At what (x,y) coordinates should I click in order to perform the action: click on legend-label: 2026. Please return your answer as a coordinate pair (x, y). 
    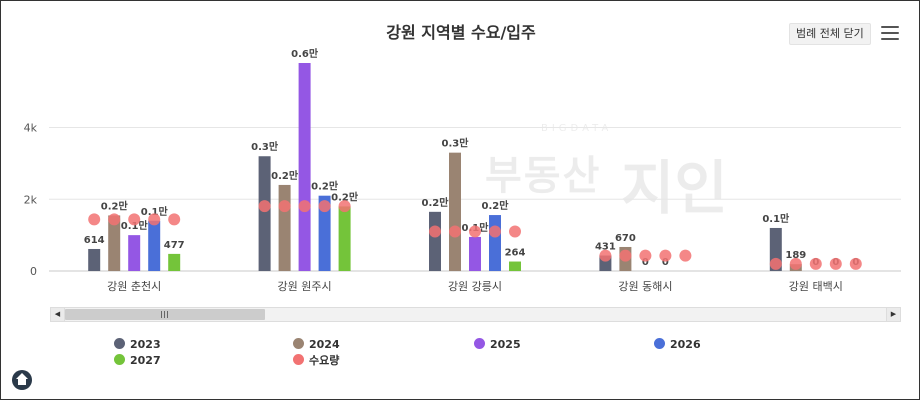
    Looking at the image, I should click on (685, 344).